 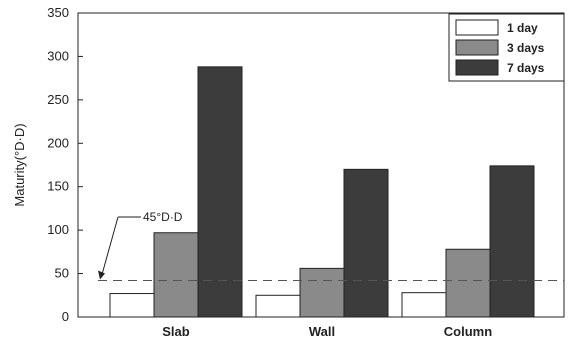 What do you see at coordinates (322, 331) in the screenshot?
I see `x-category-label: Wall` at bounding box center [322, 331].